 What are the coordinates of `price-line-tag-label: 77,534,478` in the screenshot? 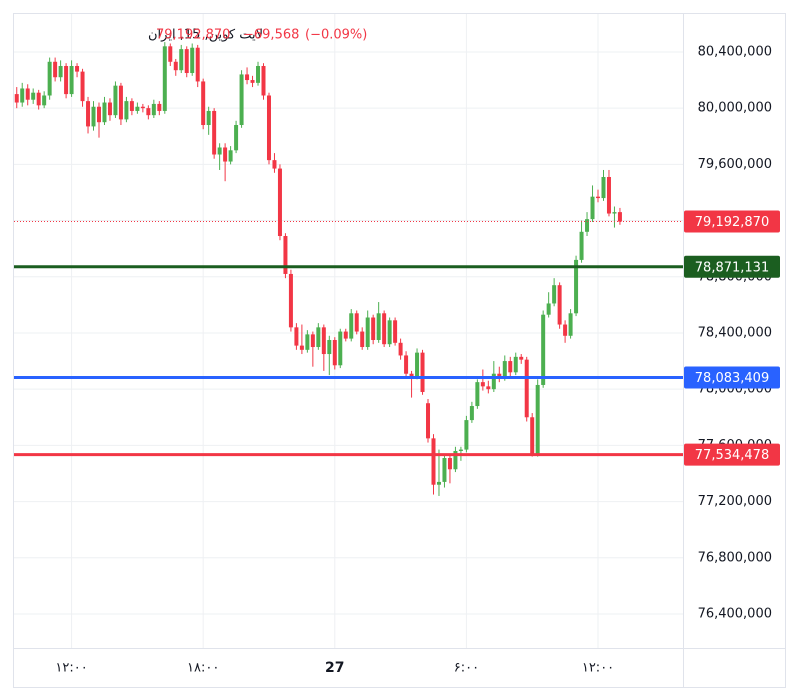 It's located at (732, 455).